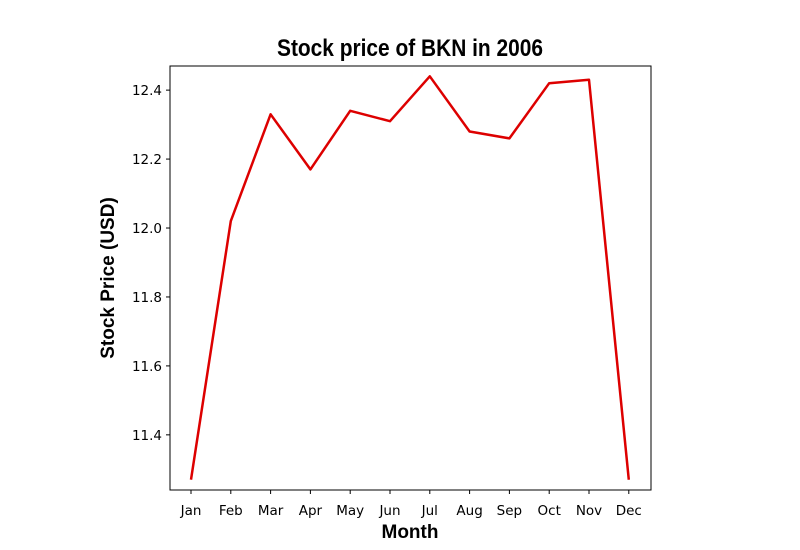 The image size is (800, 550). I want to click on x-tick-label: May, so click(350, 511).